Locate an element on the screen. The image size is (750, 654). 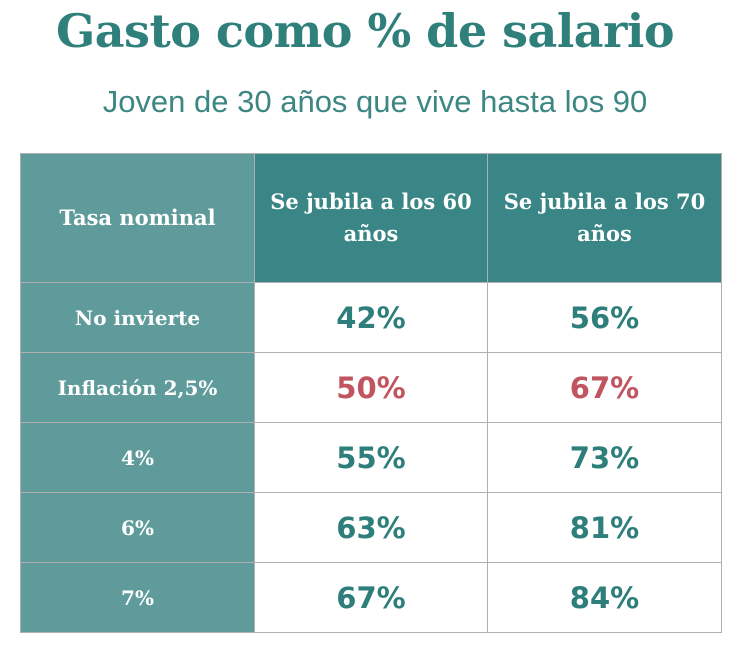
header-jubila-60: Se jubila a los 60 años is located at coordinates (371, 218).